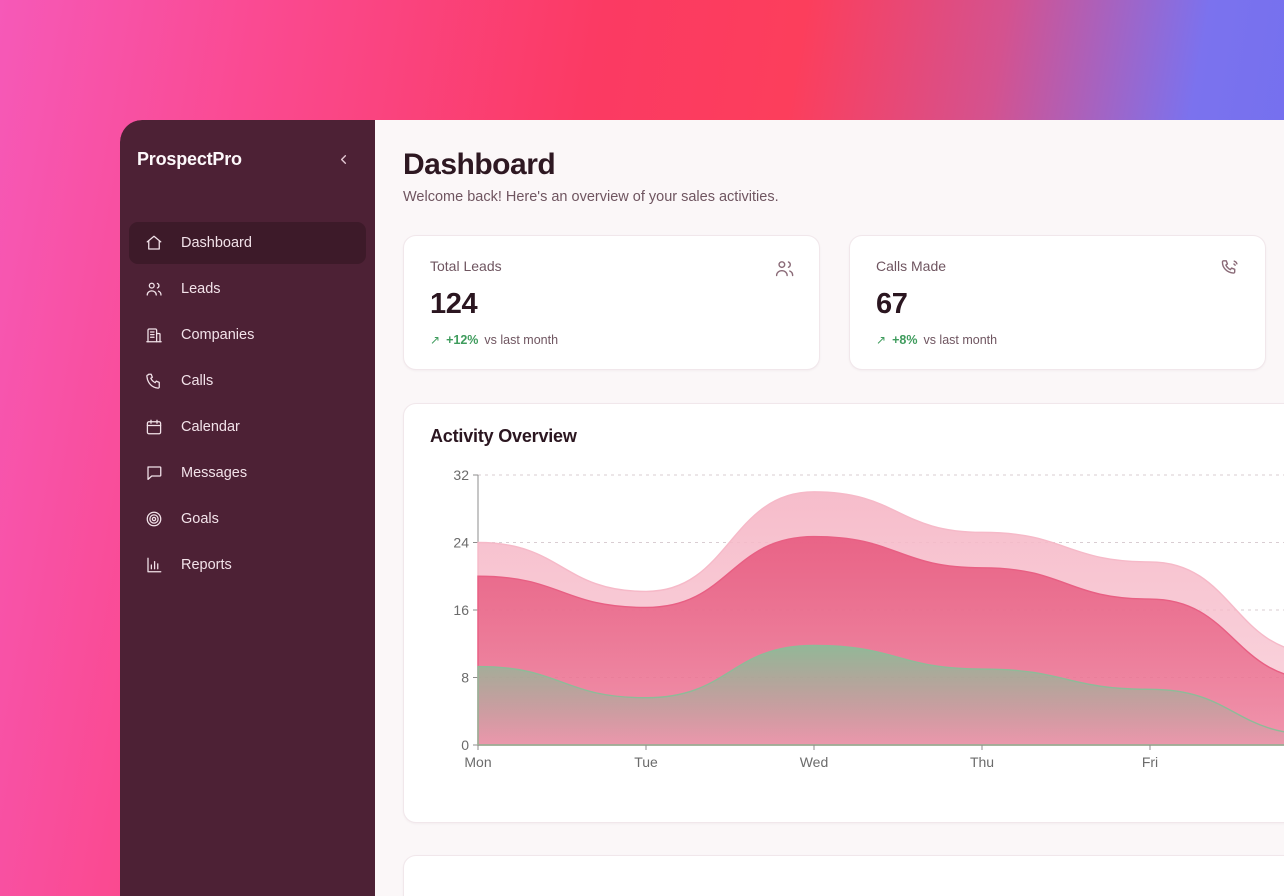 The image size is (1284, 896). What do you see at coordinates (612, 268) in the screenshot?
I see `stat-card-header: Total Leads` at bounding box center [612, 268].